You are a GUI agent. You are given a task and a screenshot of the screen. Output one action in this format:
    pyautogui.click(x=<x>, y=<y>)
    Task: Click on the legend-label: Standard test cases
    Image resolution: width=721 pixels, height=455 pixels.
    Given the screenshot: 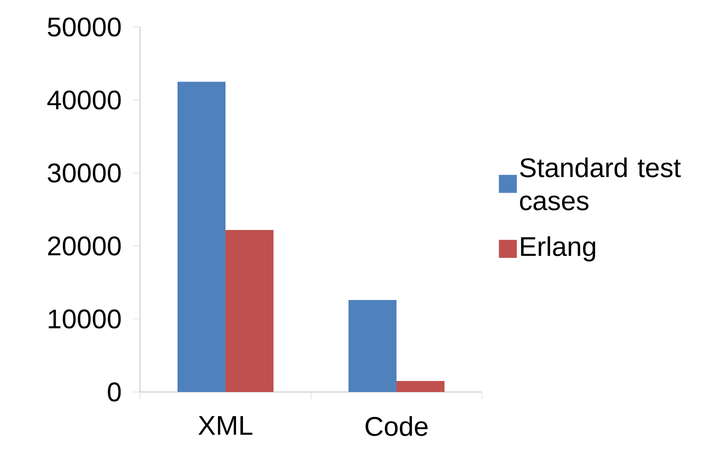 What is the action you would take?
    pyautogui.click(x=600, y=183)
    